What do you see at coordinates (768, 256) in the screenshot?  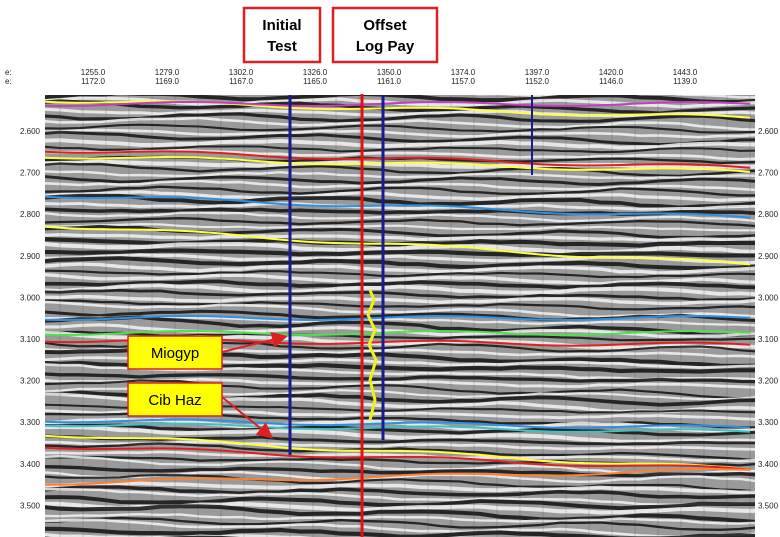 I see `time-label-right: 2.900` at bounding box center [768, 256].